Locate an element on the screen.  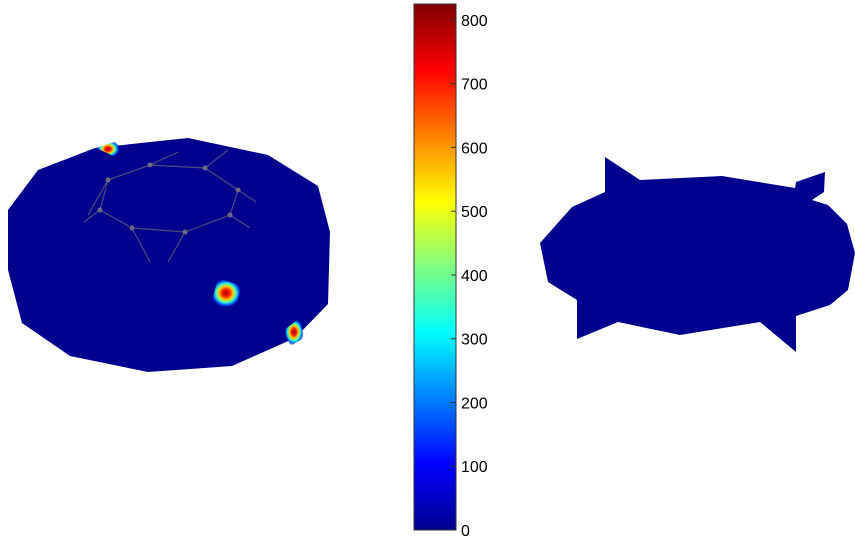
wireframe-joints is located at coordinates (169, 198).